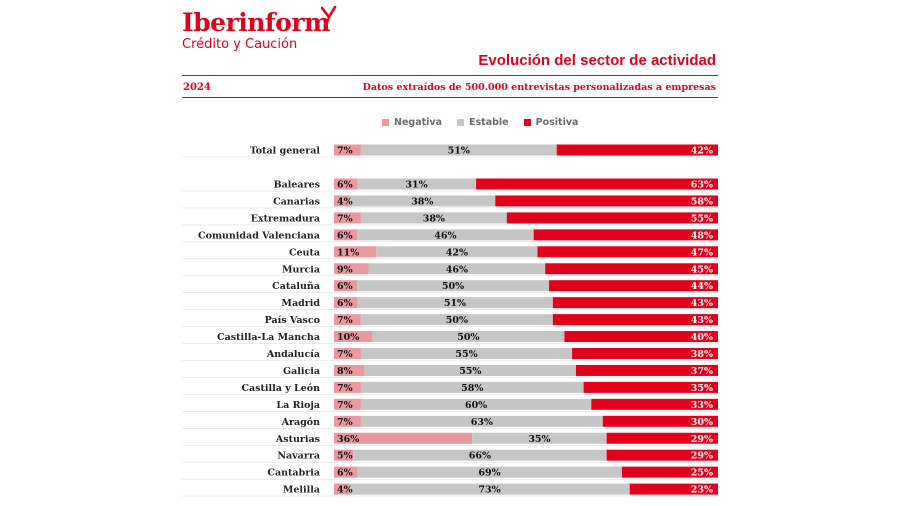 The width and height of the screenshot is (900, 506). I want to click on data-label-negativa: 9%, so click(345, 269).